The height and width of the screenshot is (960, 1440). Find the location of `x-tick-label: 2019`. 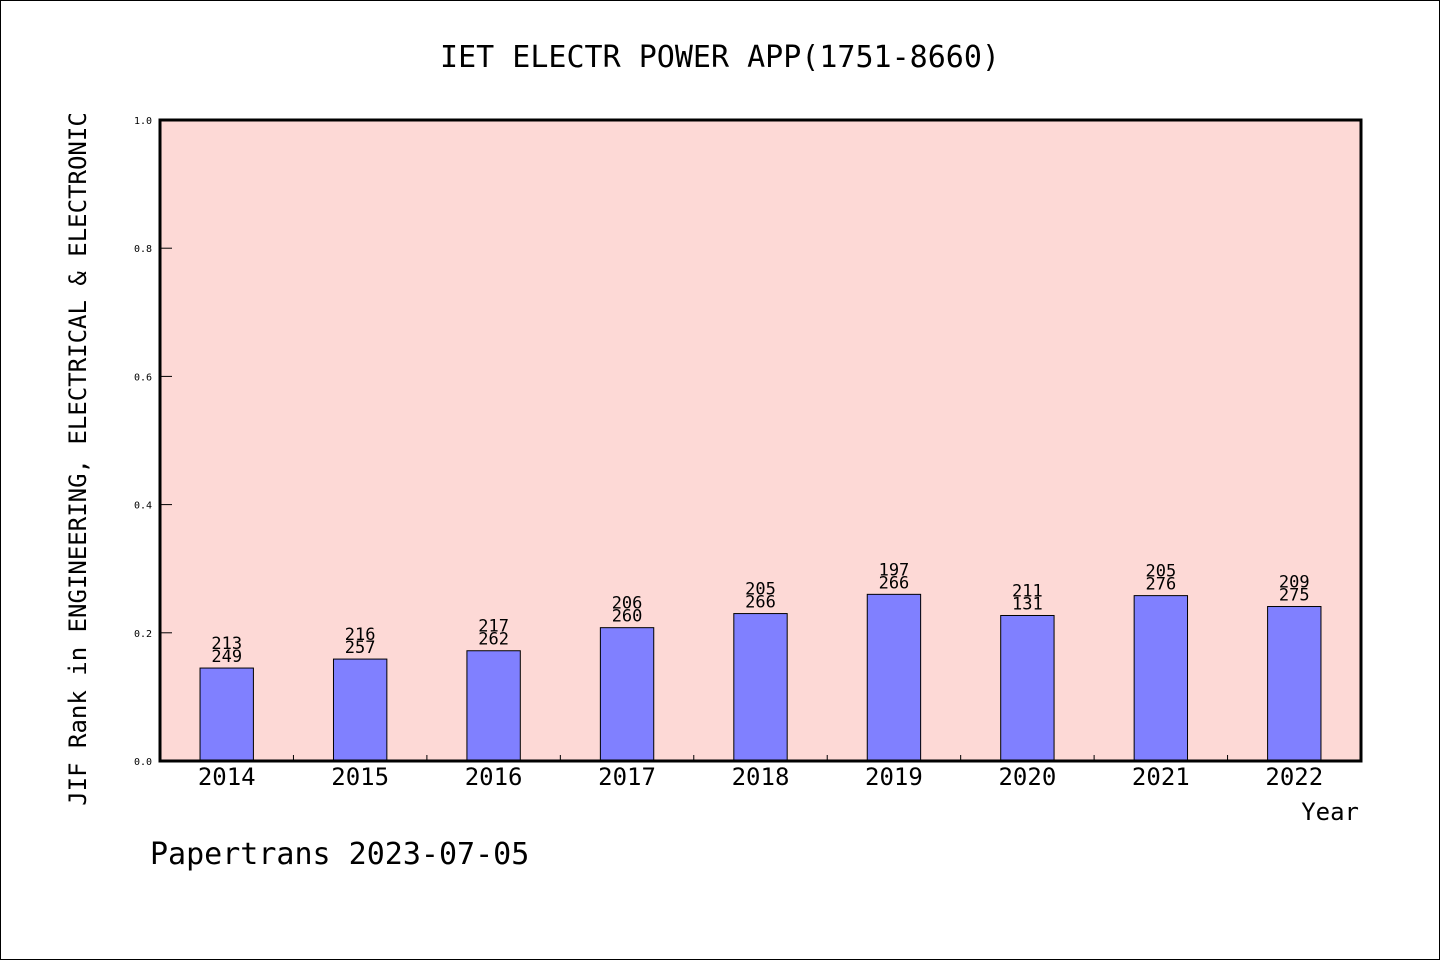

x-tick-label: 2019 is located at coordinates (894, 777).